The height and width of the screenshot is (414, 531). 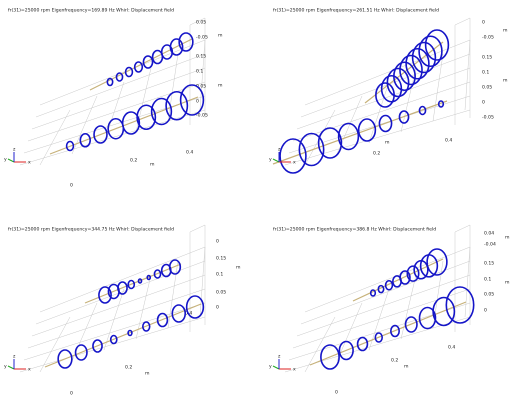 I want to click on vertical-tick-label: 0.04, so click(x=489, y=234).